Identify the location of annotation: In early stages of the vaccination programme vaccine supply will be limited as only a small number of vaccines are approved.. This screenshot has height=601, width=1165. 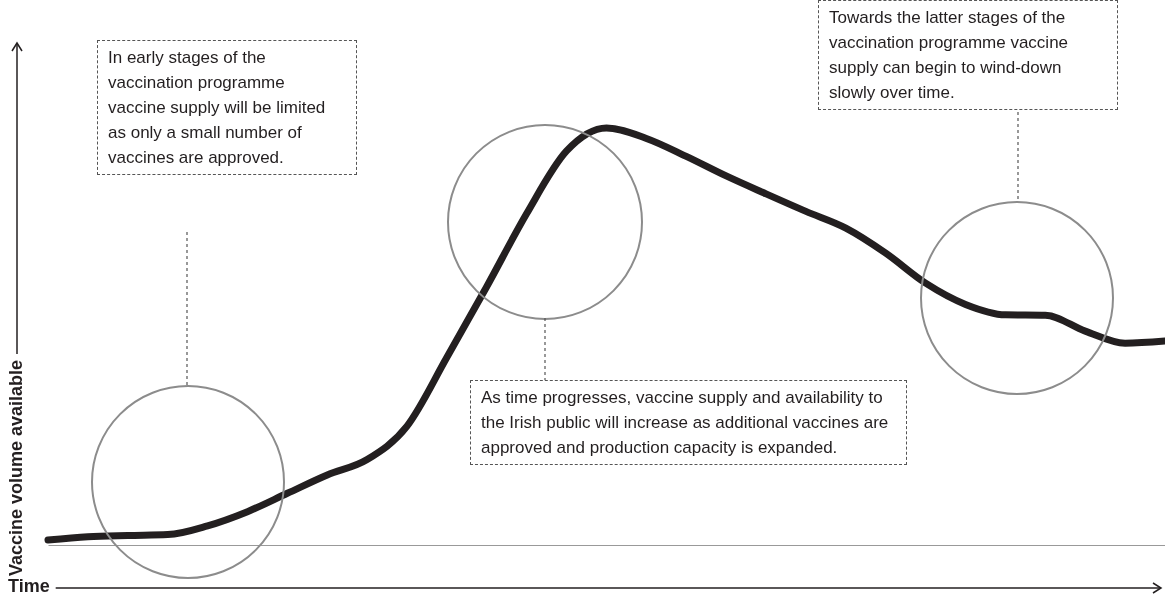
(227, 107).